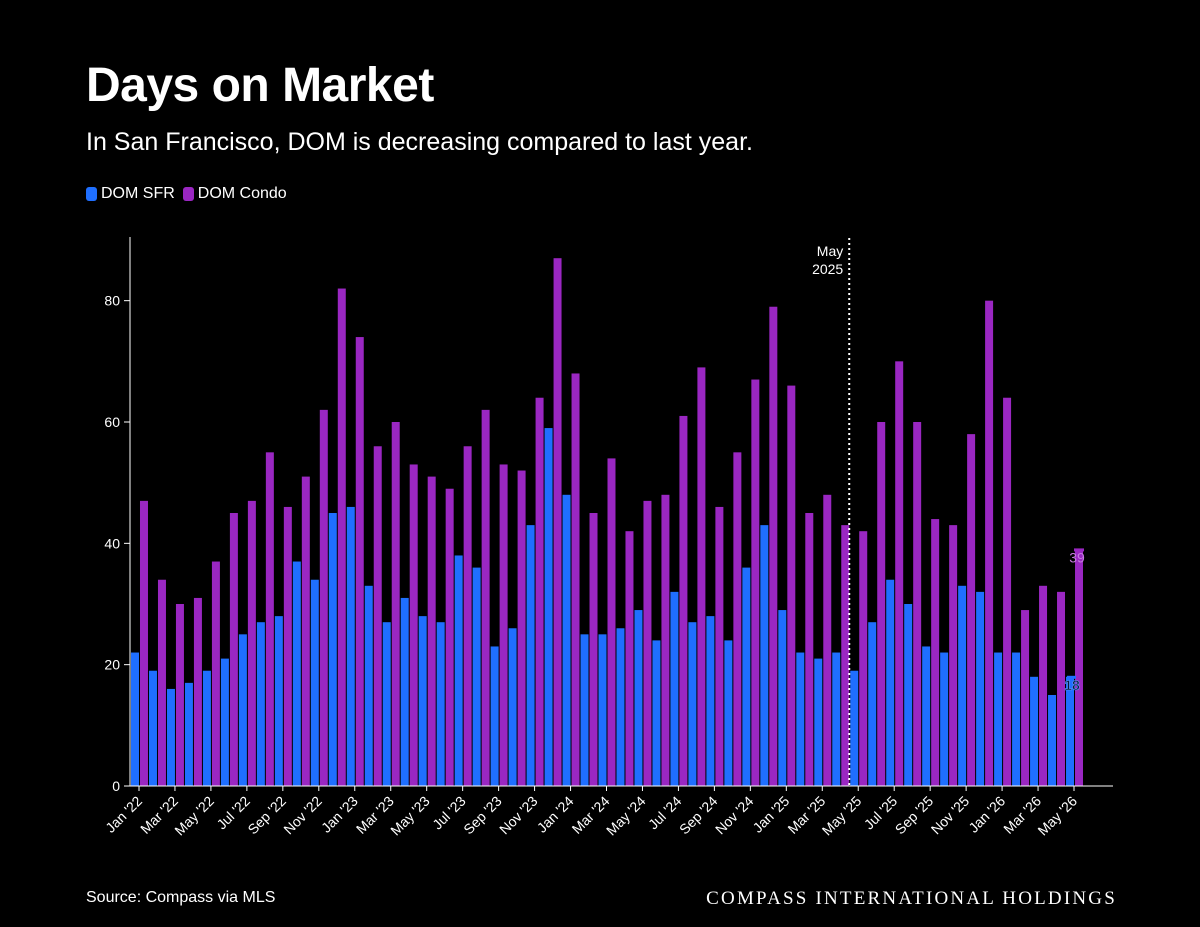 This screenshot has height=927, width=1200. Describe the element at coordinates (123, 814) in the screenshot. I see `x-tick-label: Jan '22` at that location.